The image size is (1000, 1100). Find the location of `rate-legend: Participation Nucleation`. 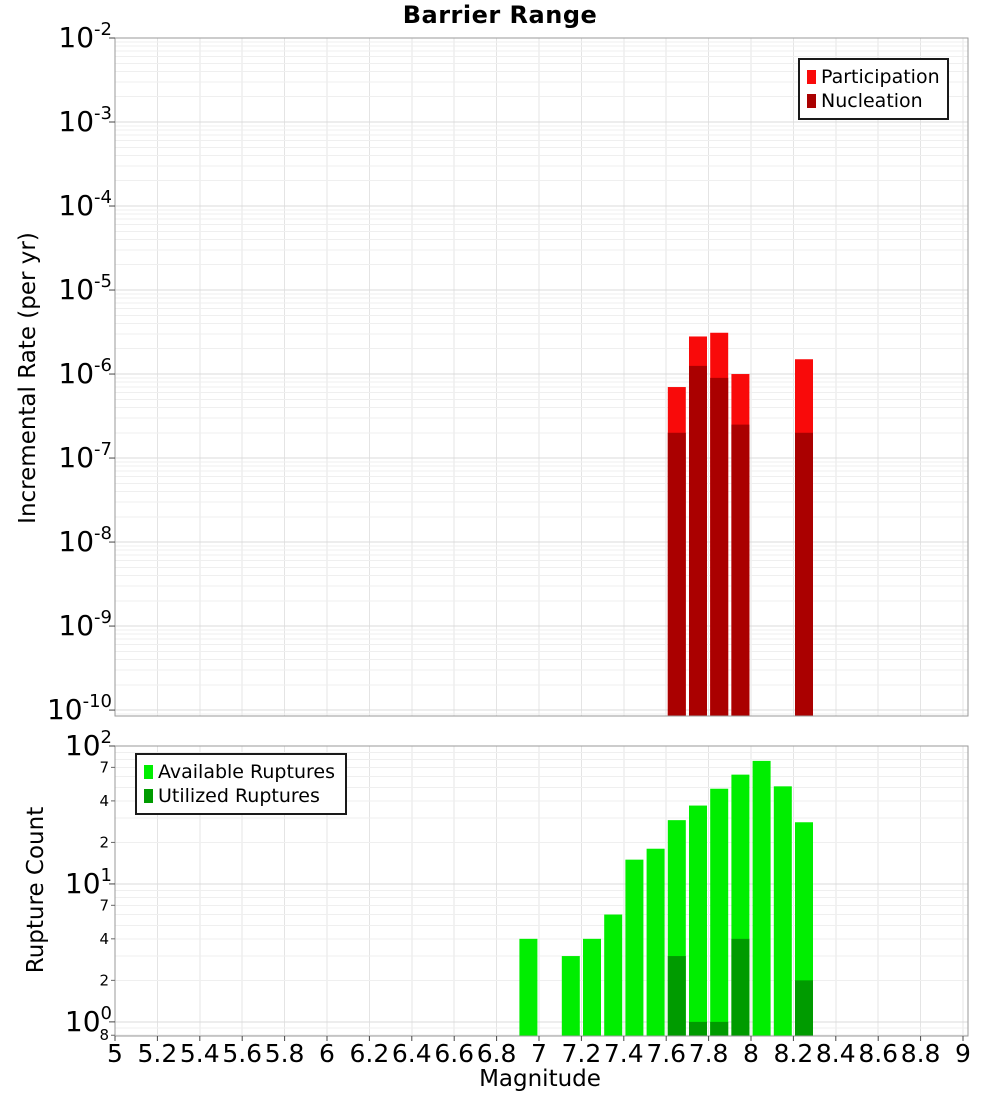

rate-legend: Participation Nucleation is located at coordinates (873, 89).